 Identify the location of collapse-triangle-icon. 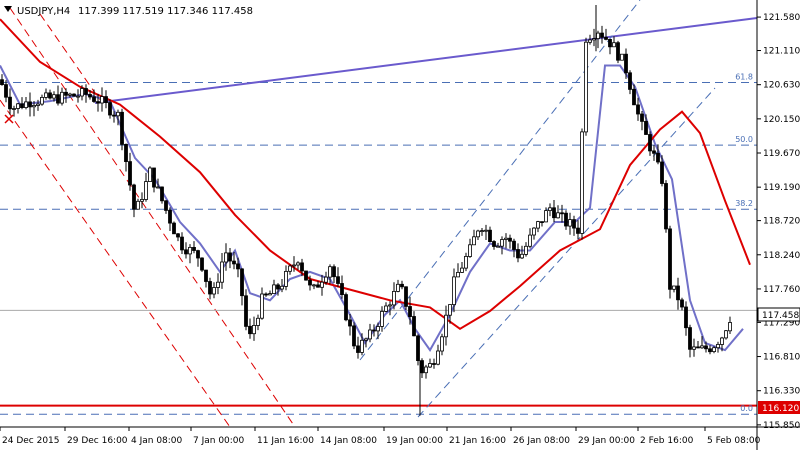
(8, 9).